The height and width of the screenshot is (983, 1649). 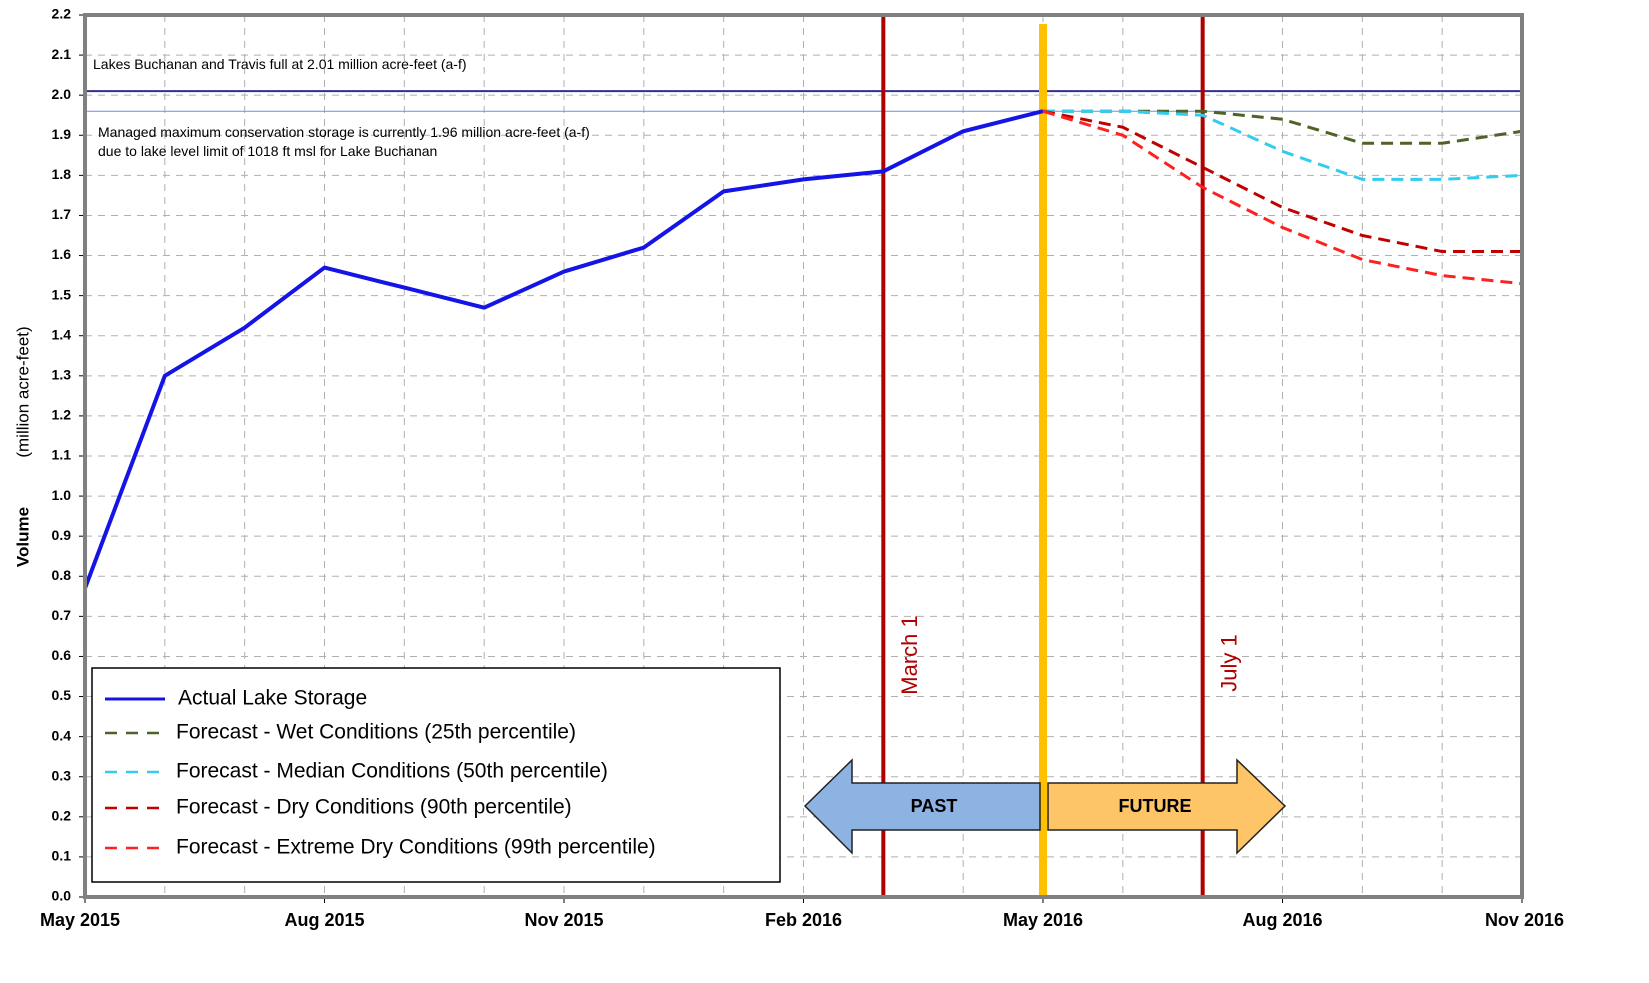 I want to click on y-tick-label: 1.5, so click(x=62, y=294).